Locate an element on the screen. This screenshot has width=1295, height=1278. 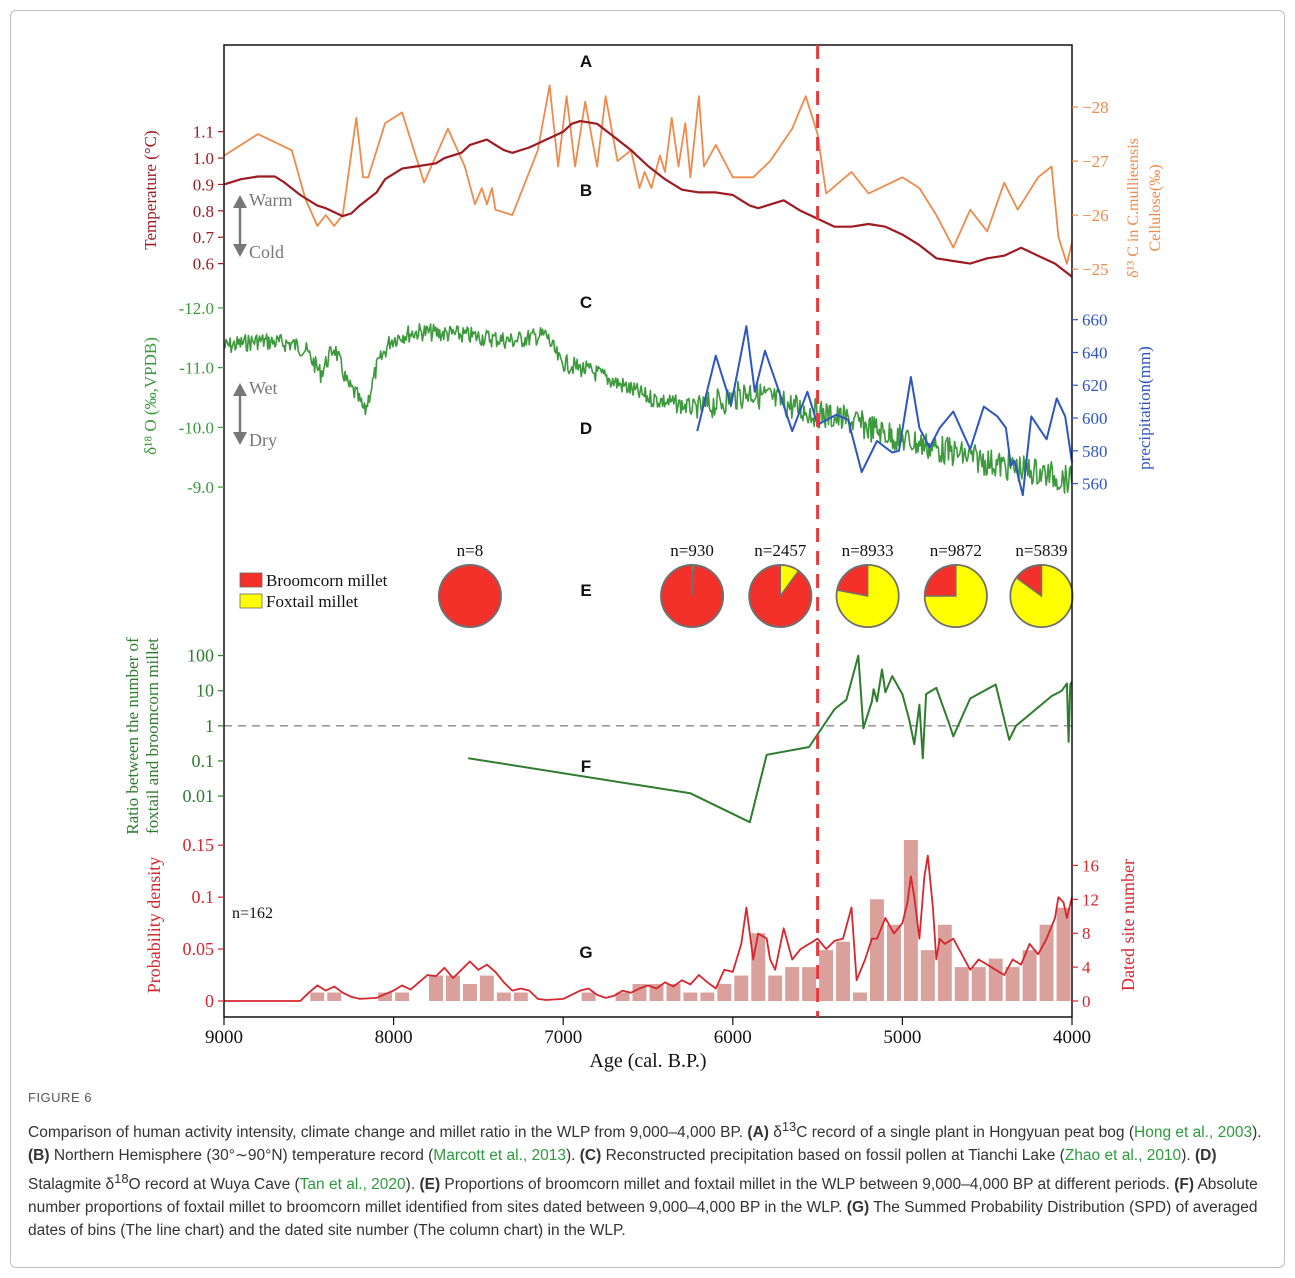
pie-0-broomcorn is located at coordinates (469, 596).